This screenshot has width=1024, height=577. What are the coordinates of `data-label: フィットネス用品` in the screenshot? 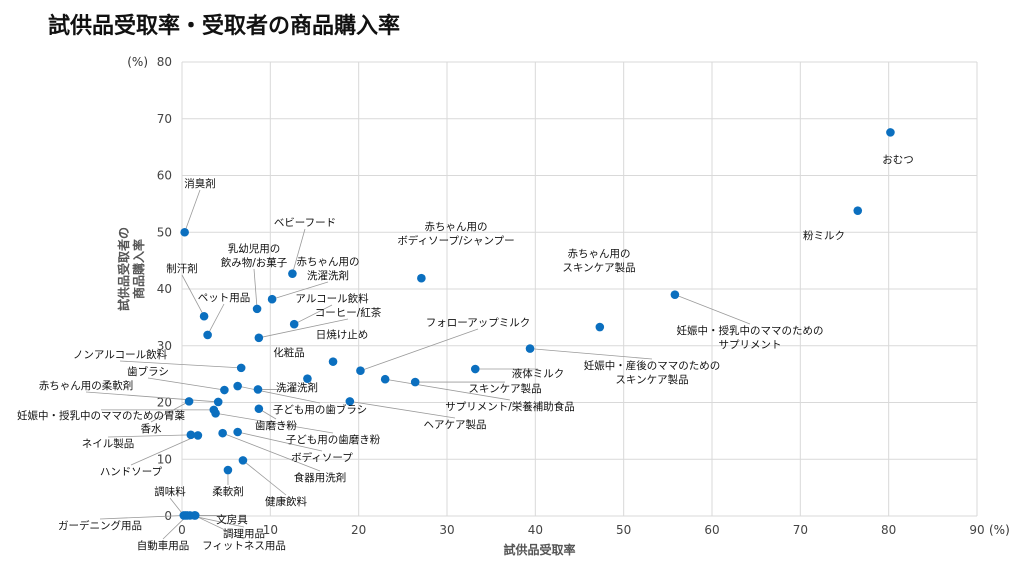 It's located at (244, 546).